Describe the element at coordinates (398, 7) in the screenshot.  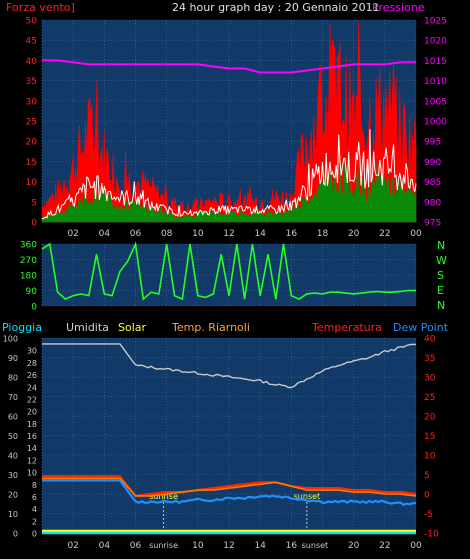
I see `pressure-label: Pressione` at that location.